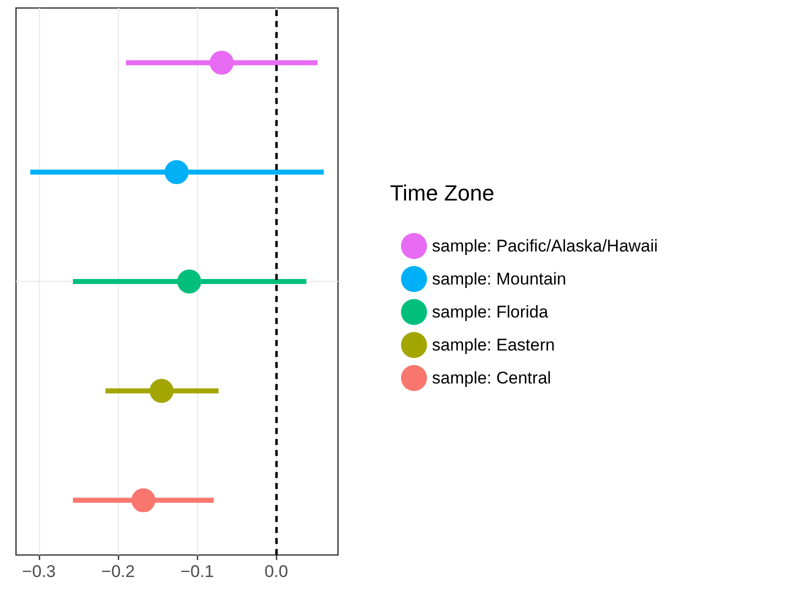 Image resolution: width=790 pixels, height=592 pixels. Describe the element at coordinates (545, 246) in the screenshot. I see `legend-label: sample: Pacific/Alaska/Hawaii` at that location.